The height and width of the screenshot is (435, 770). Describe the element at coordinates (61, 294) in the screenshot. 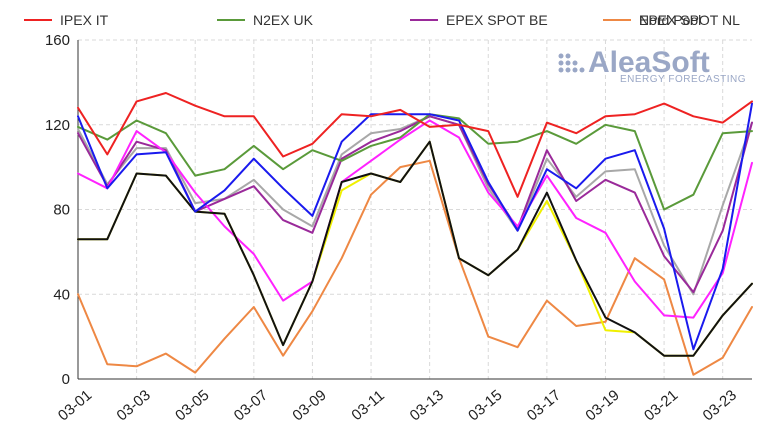

I see `y-tick-label: 40` at that location.